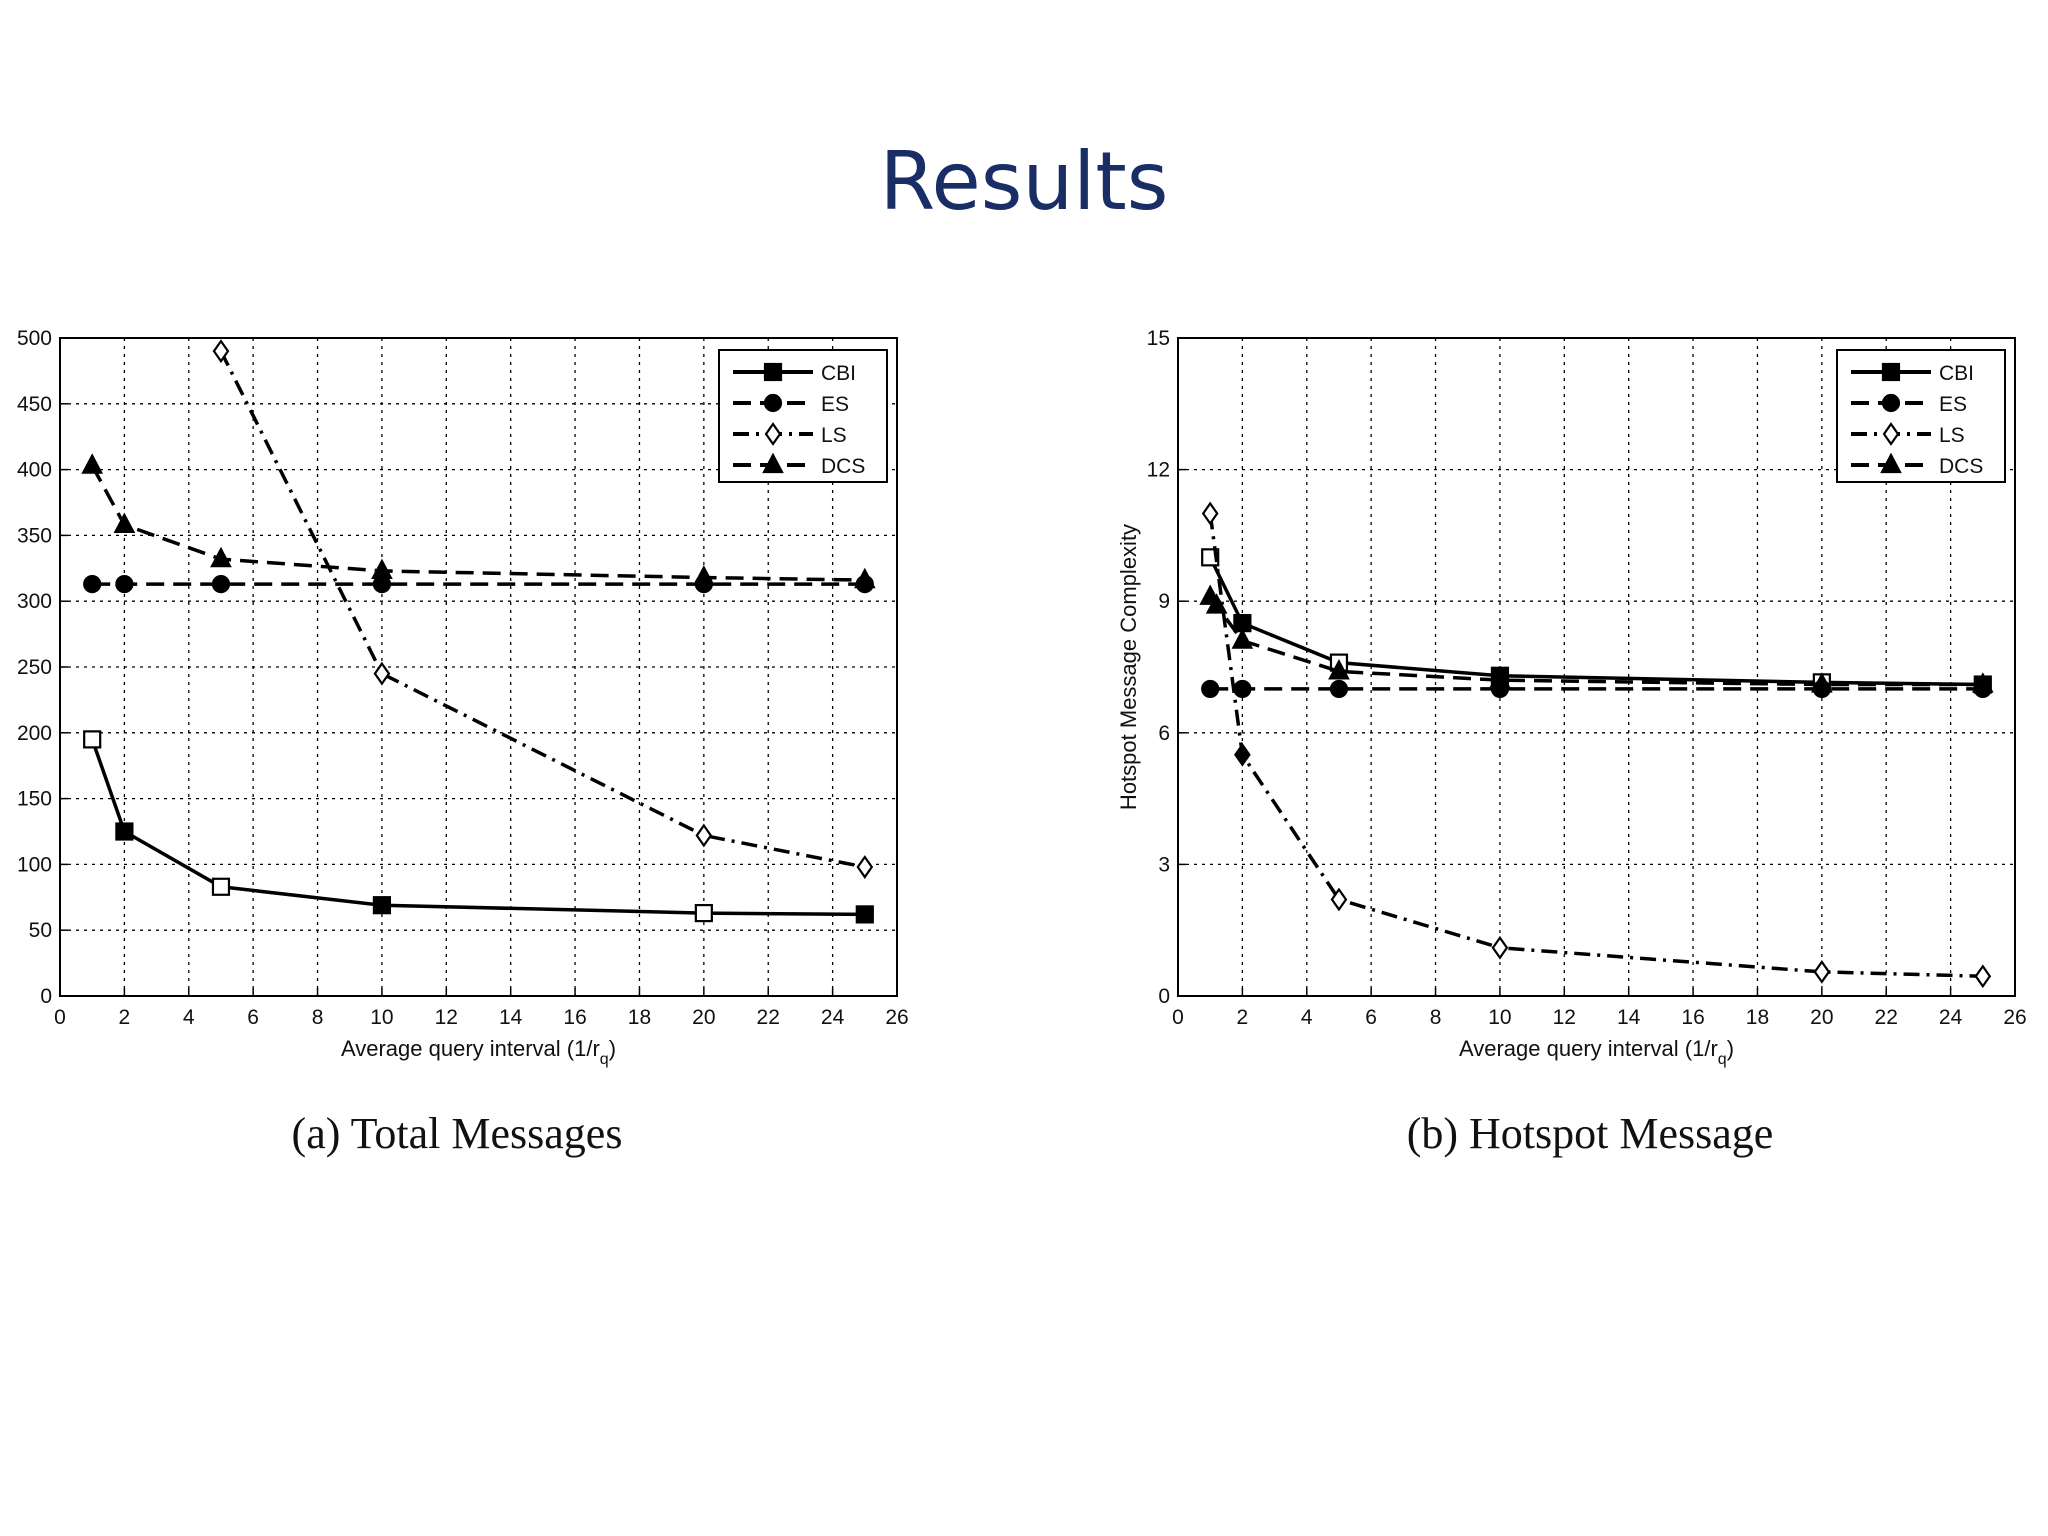 This screenshot has width=2048, height=1536. I want to click on x-tick-label: 24, so click(833, 1017).